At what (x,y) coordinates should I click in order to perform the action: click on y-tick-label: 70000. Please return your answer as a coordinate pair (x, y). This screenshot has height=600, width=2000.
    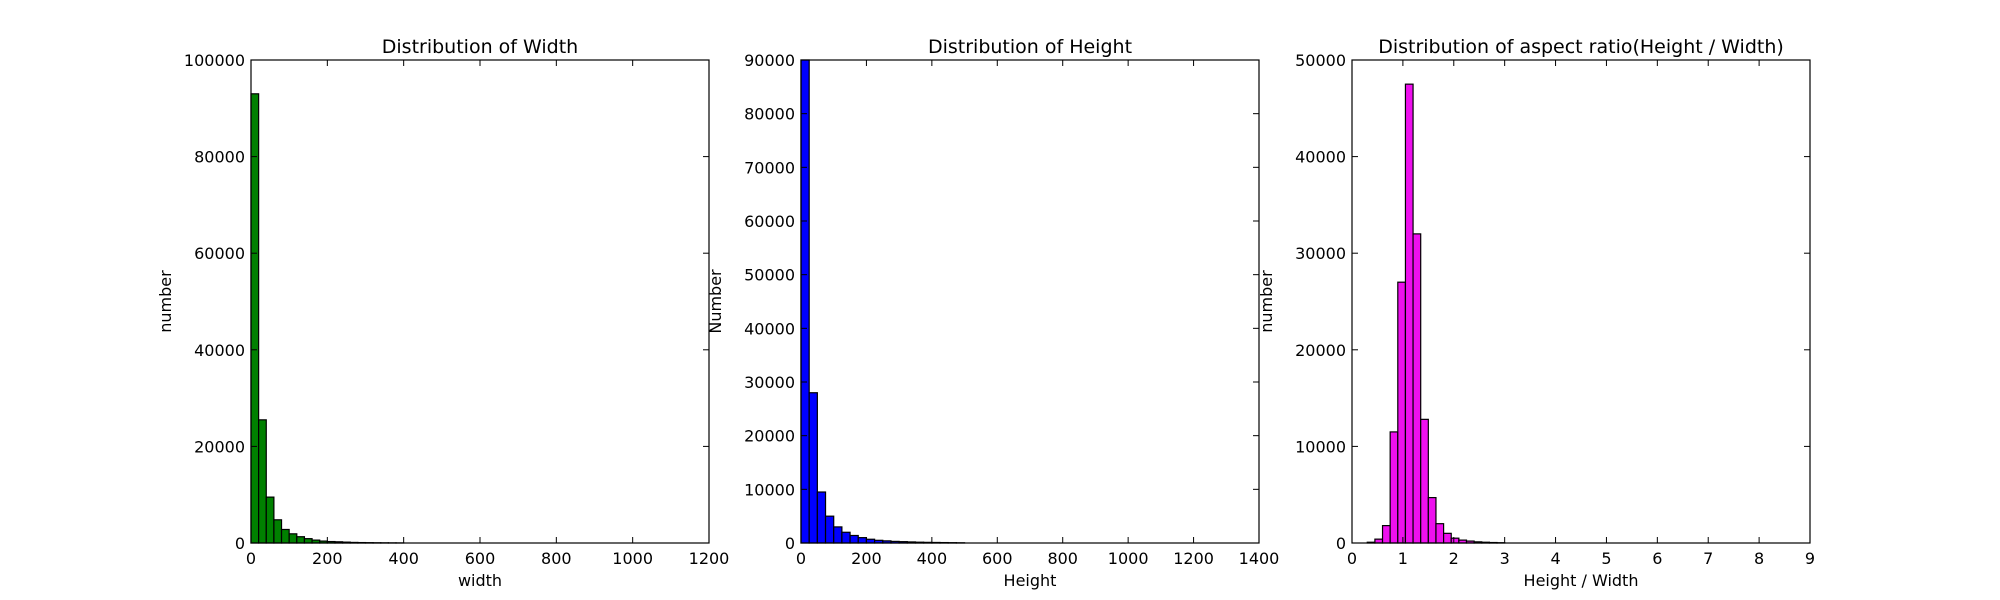
    Looking at the image, I should click on (769, 167).